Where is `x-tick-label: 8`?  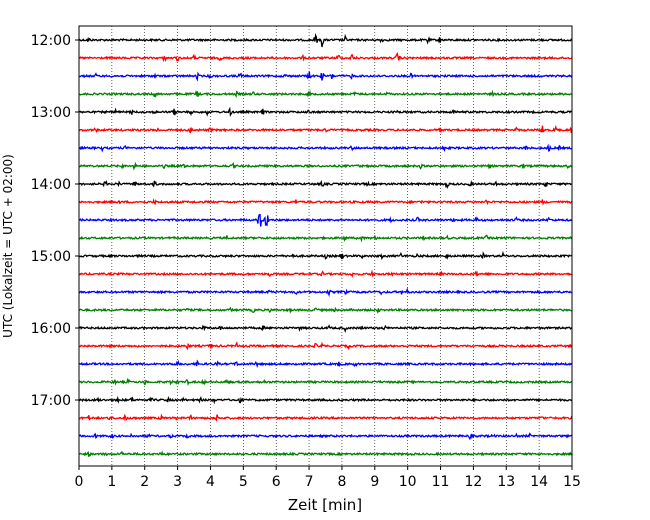 x-tick-label: 8 is located at coordinates (341, 482).